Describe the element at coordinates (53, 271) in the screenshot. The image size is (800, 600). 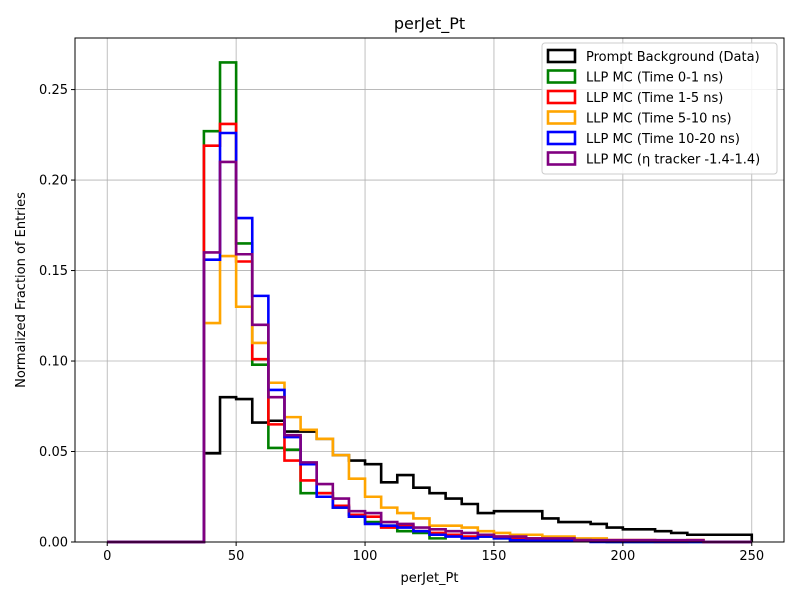
I see `y-tick-label: 0.15` at that location.